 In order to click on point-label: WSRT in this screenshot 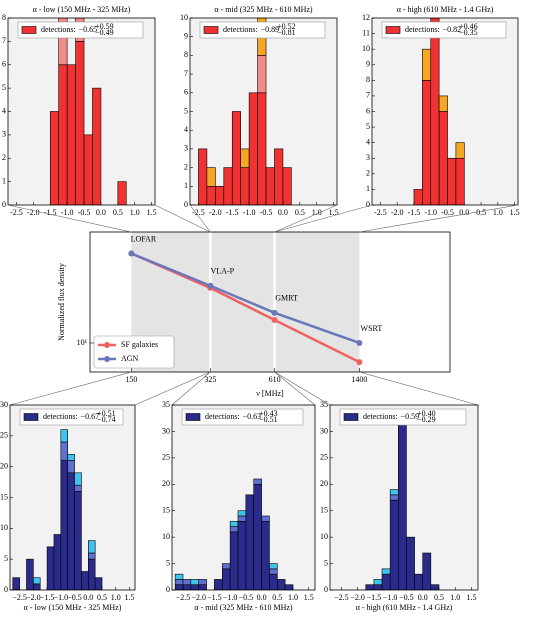, I will do `click(372, 328)`.